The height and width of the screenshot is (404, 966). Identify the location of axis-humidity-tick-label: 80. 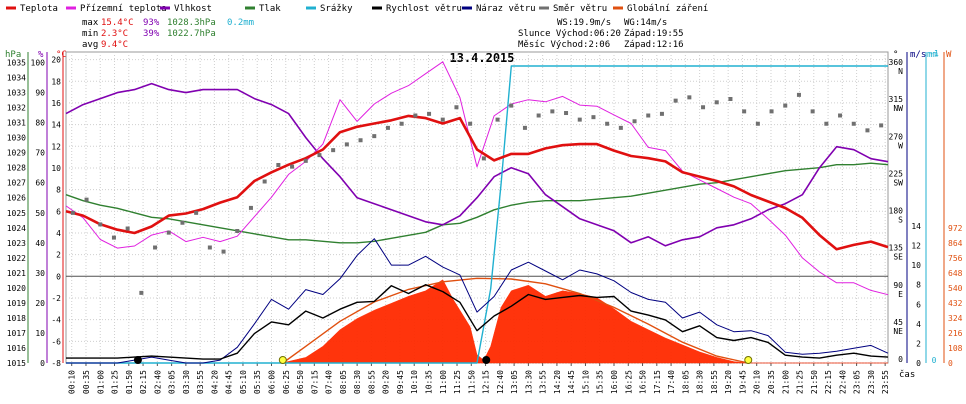
(40, 123).